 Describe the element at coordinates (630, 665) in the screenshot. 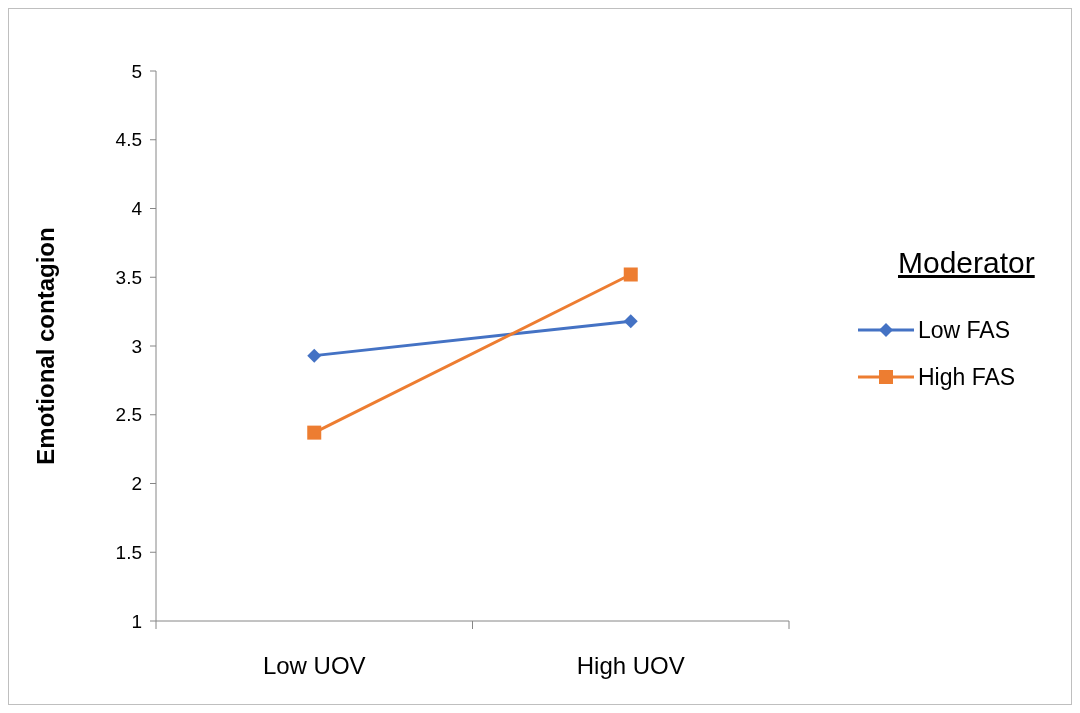

I see `x-tick-label: High UOV` at that location.